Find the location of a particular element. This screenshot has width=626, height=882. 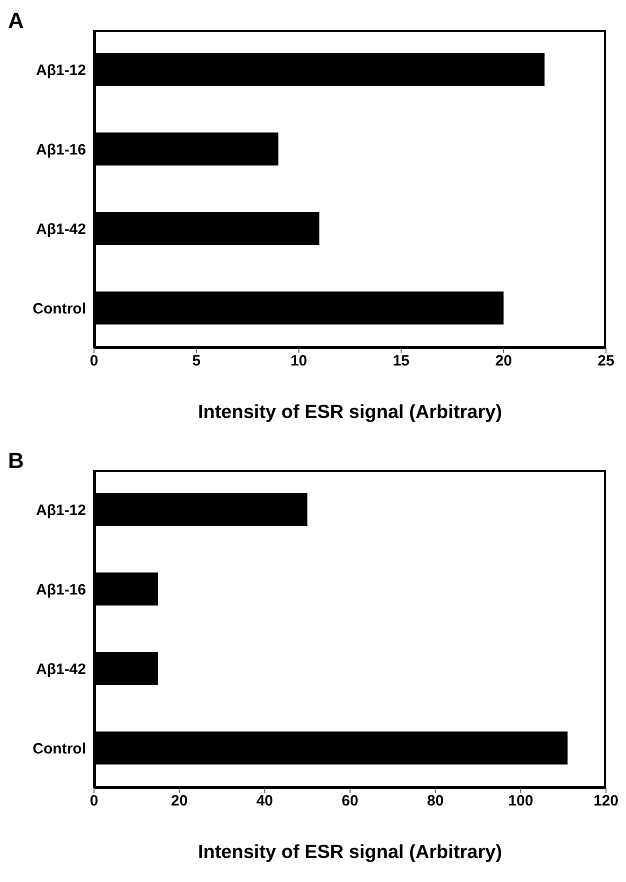

x-tick-label: 40 is located at coordinates (265, 801).